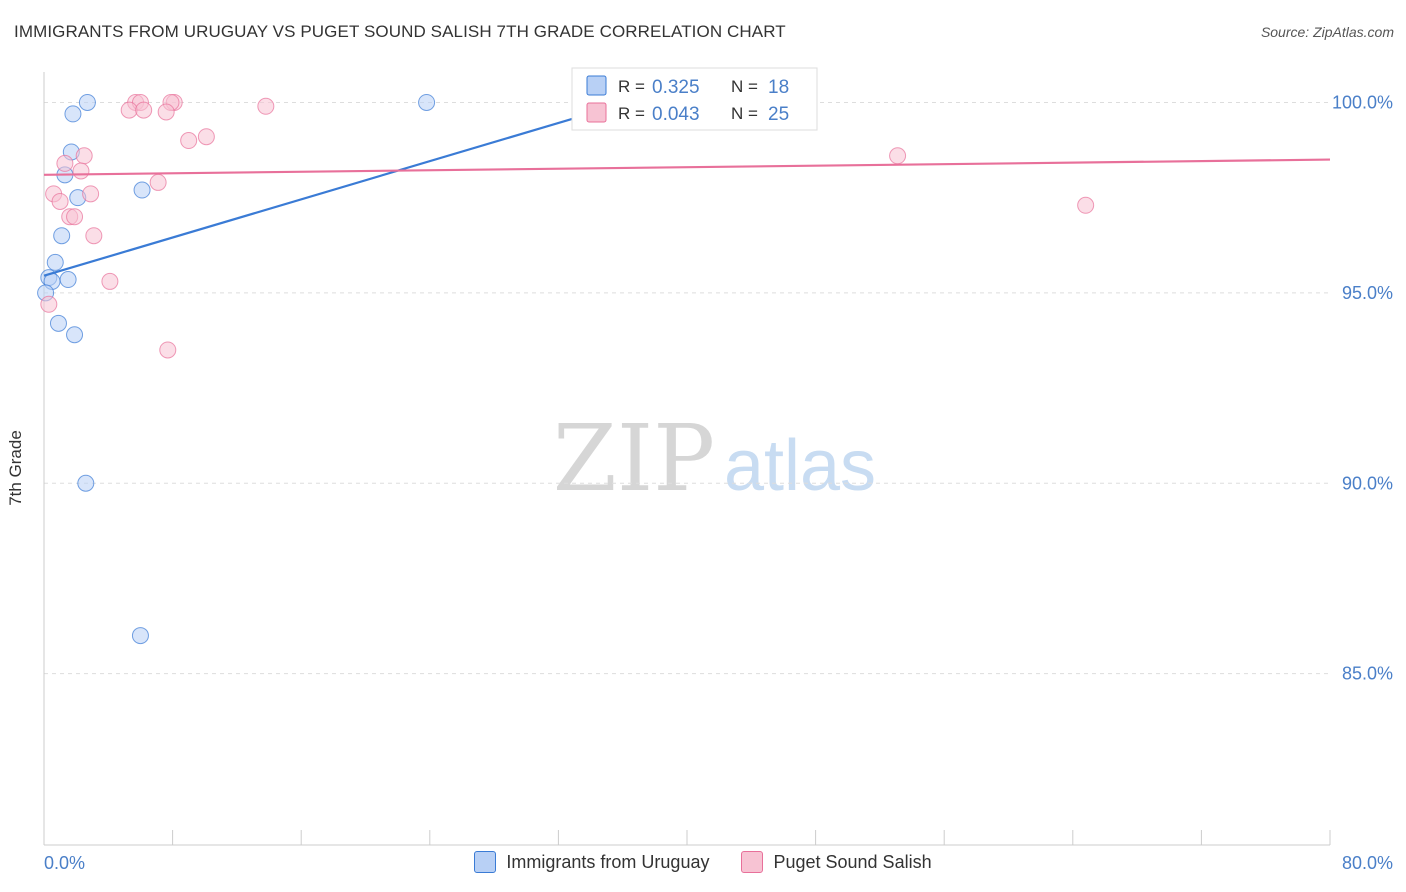  I want to click on watermark-atlas: atlas, so click(800, 466).